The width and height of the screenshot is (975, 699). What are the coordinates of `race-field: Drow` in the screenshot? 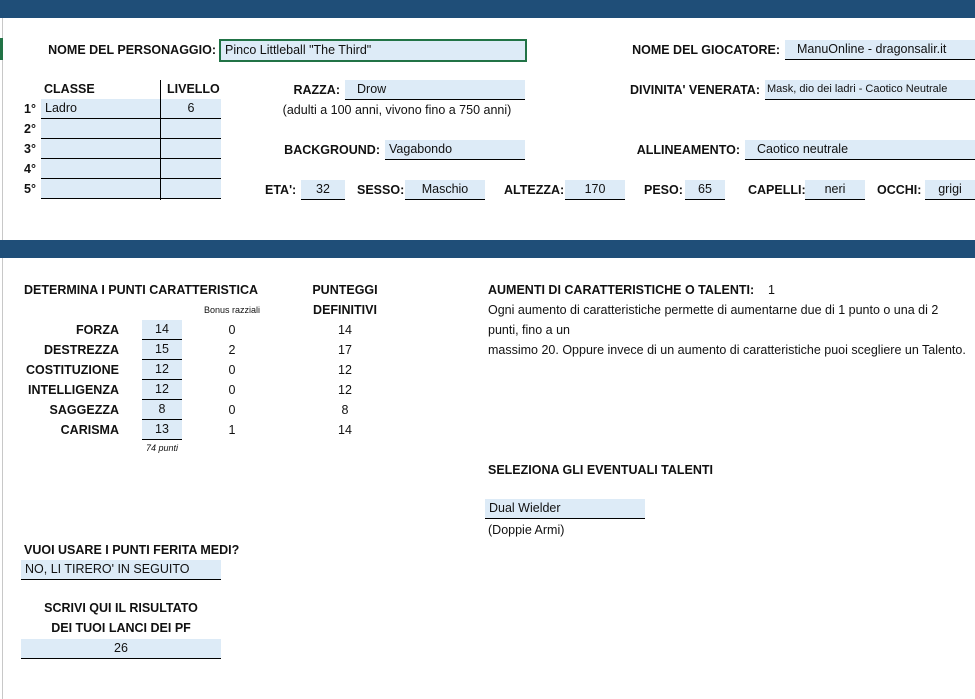 It's located at (435, 90).